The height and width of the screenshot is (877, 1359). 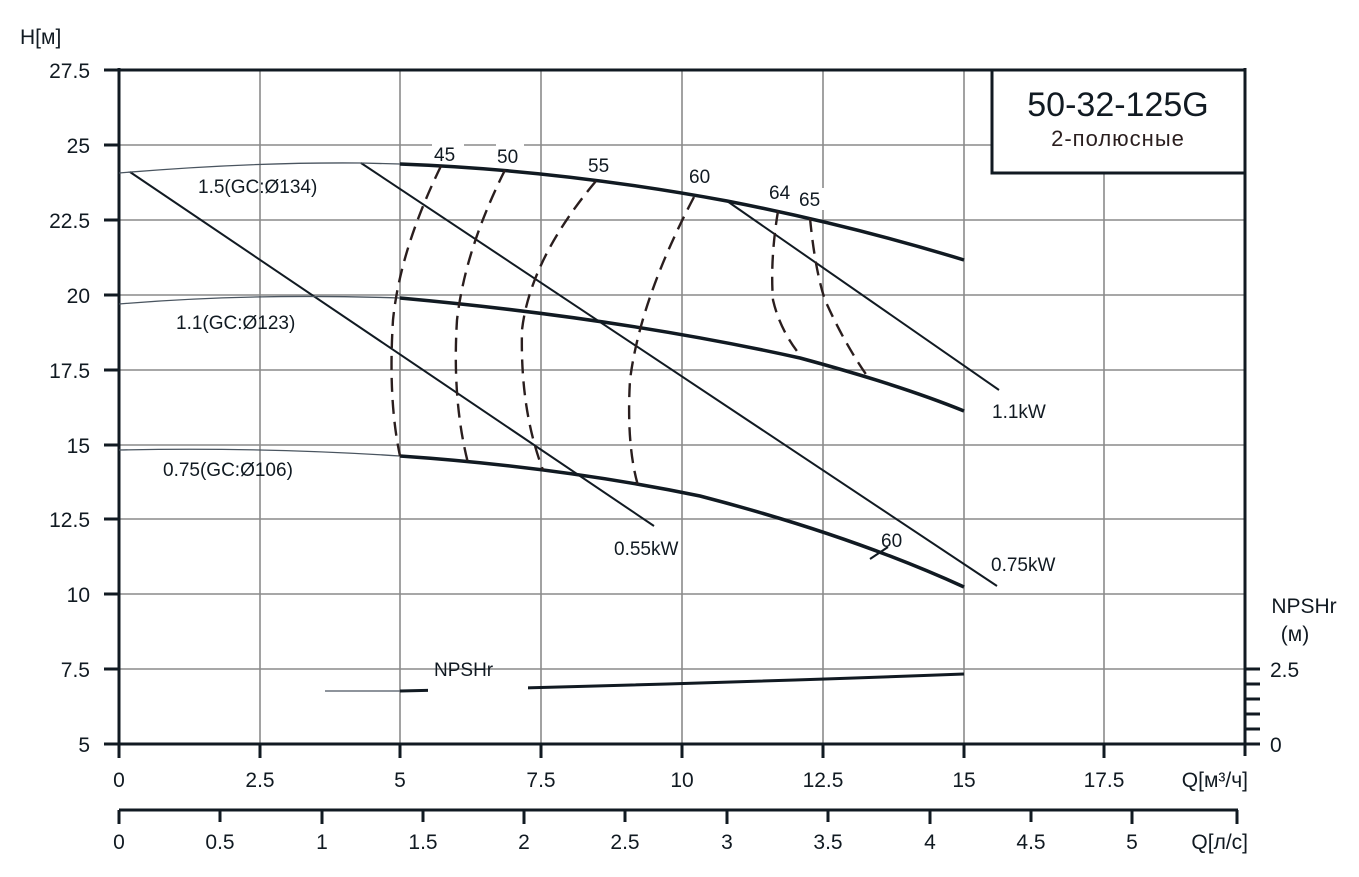 What do you see at coordinates (219, 842) in the screenshot?
I see `x2-tick: 0.5` at bounding box center [219, 842].